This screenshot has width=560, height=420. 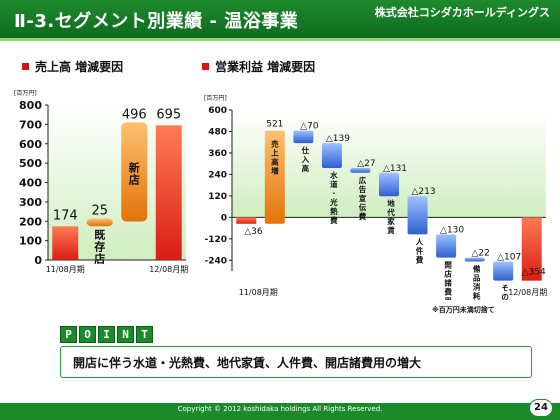 What do you see at coordinates (30, 221) in the screenshot?
I see `y-tick-label: 200` at bounding box center [30, 221].